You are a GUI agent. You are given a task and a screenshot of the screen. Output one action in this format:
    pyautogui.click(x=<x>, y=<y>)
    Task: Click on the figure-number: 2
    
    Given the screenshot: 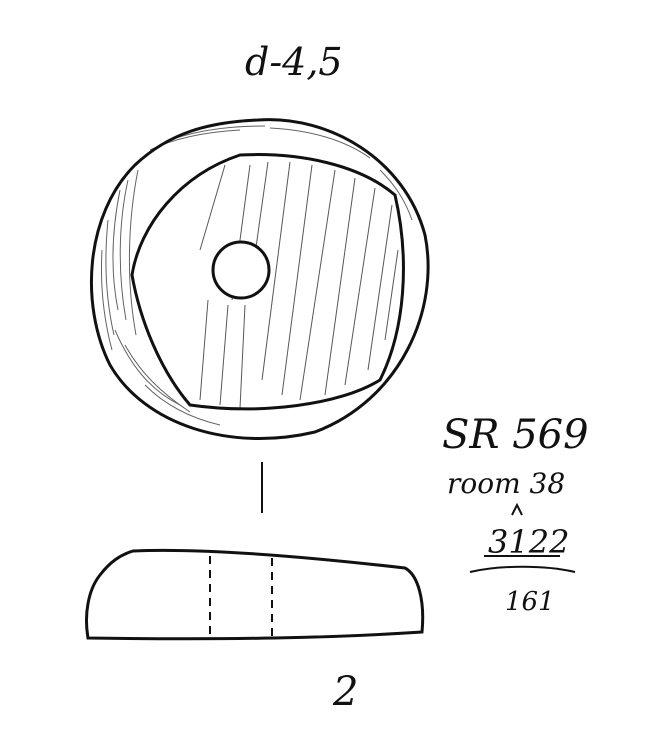 What is the action you would take?
    pyautogui.click(x=345, y=692)
    